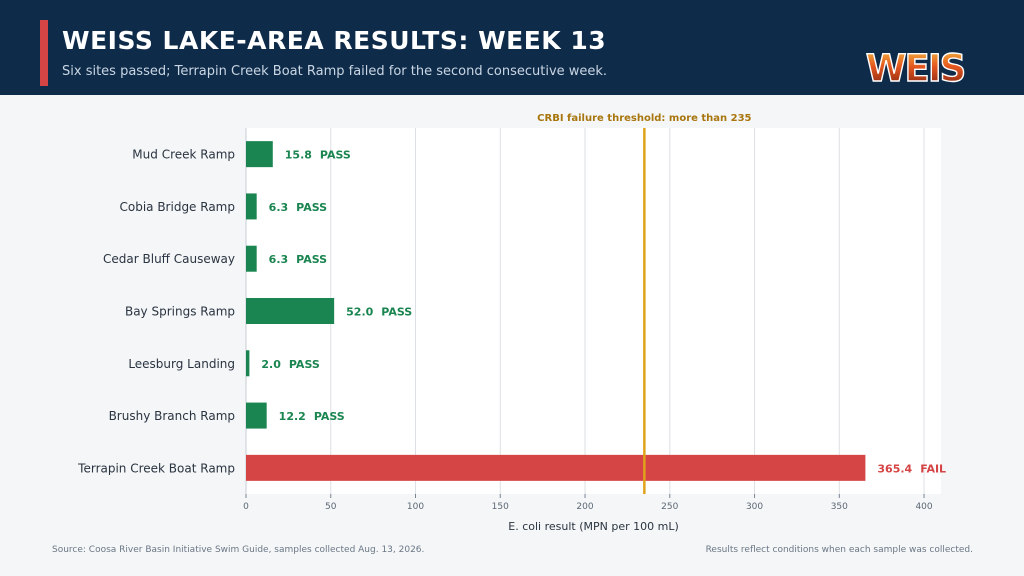 This screenshot has width=1024, height=576. What do you see at coordinates (839, 507) in the screenshot?
I see `x-tick-label: 350` at bounding box center [839, 507].